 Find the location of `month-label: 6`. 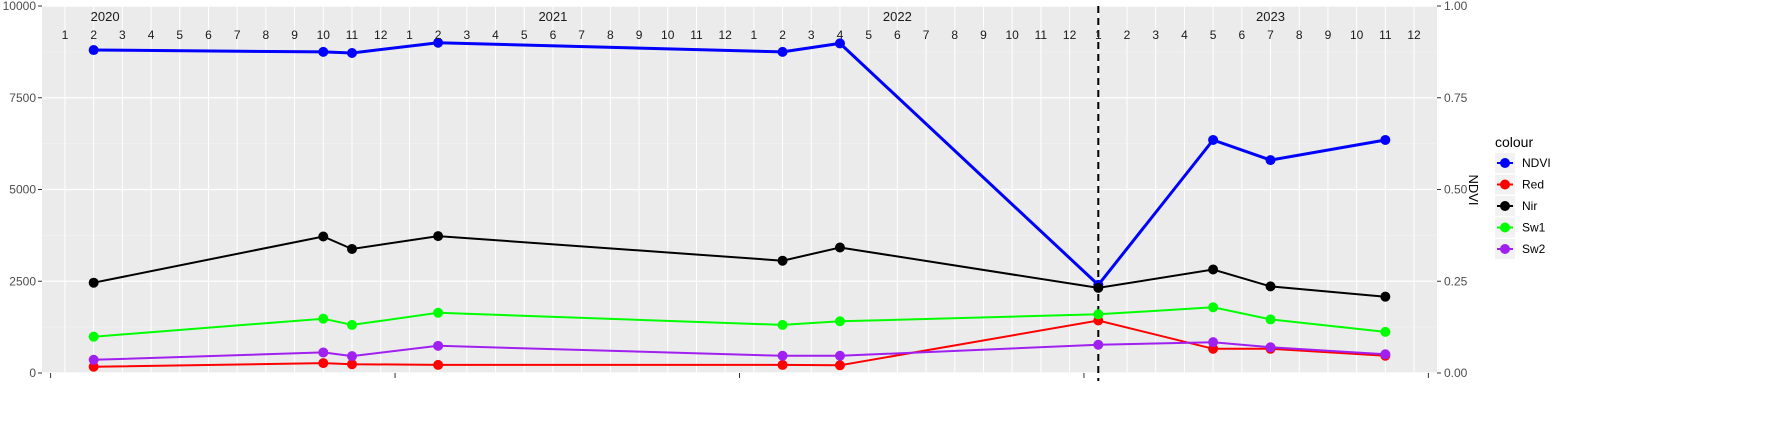

month-label: 6 is located at coordinates (897, 35).